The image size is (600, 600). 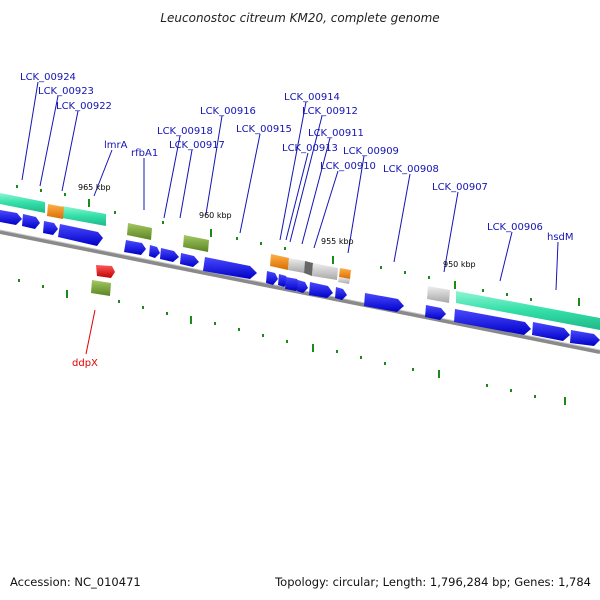 What do you see at coordinates (371, 151) in the screenshot?
I see `gene-label: LCK_00909` at bounding box center [371, 151].